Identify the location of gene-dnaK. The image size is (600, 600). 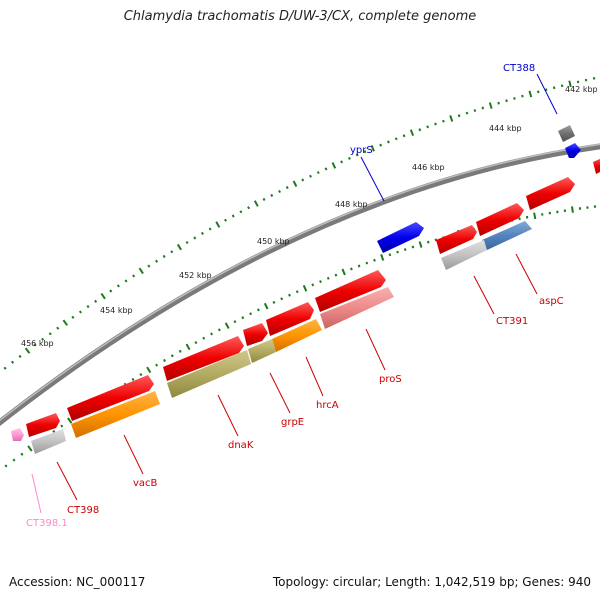
(209, 374).